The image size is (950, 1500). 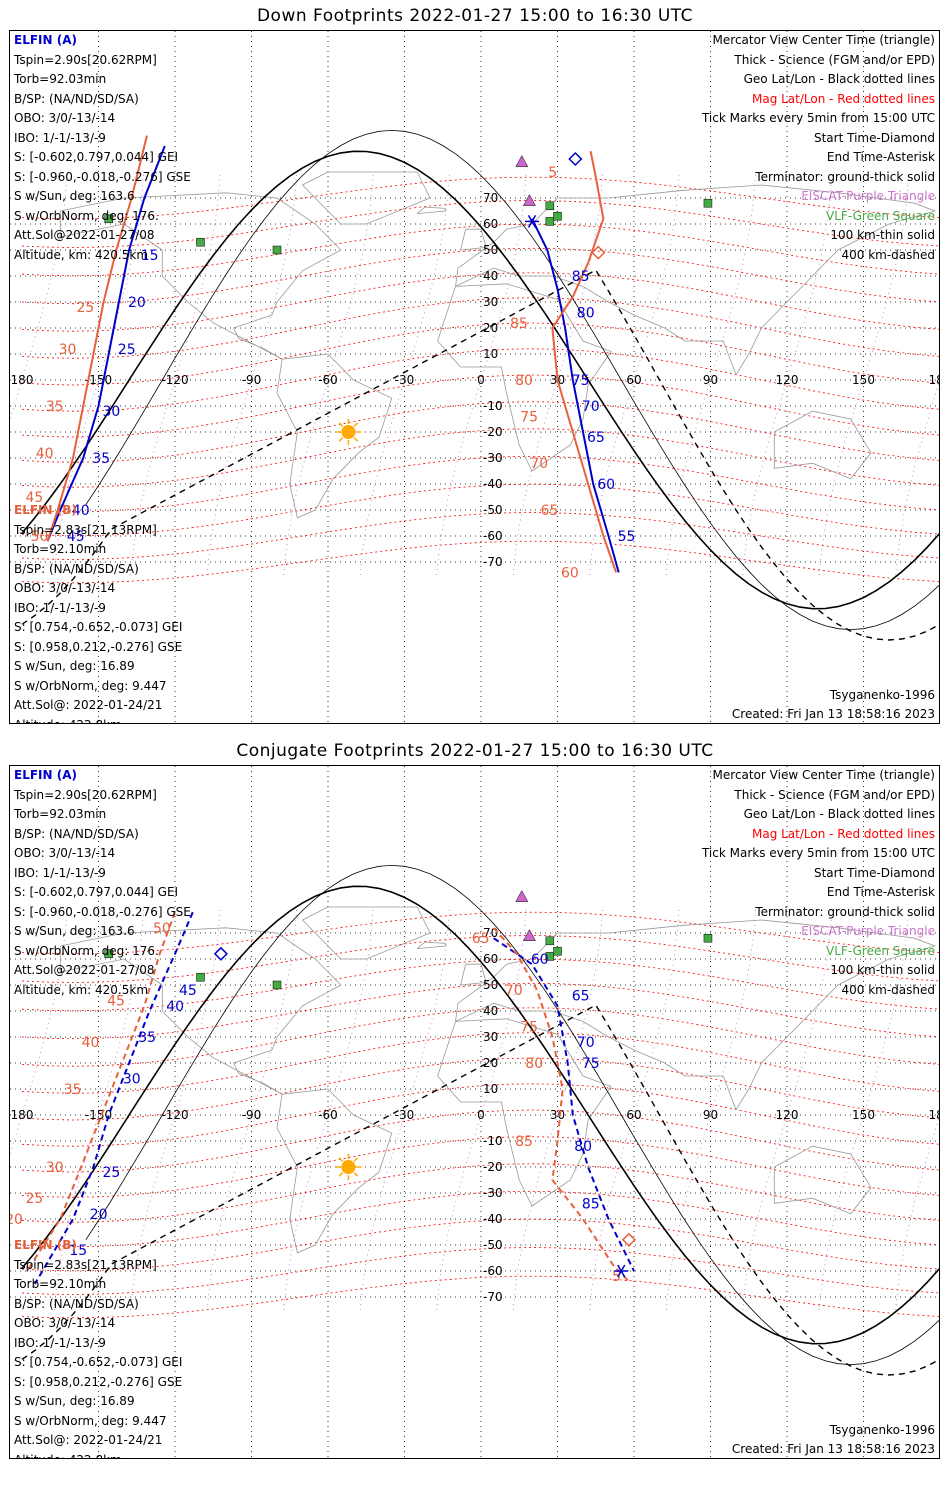 I want to click on elfin-b-tick-label: 65, so click(x=481, y=939).